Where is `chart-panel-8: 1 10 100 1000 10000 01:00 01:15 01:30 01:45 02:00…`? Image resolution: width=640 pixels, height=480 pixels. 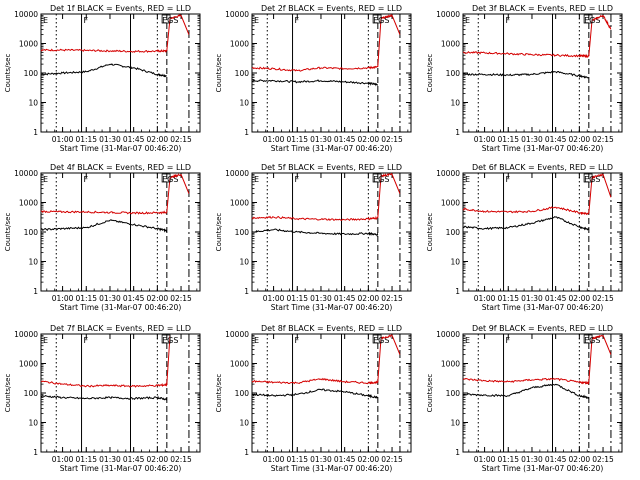
chart-panel-8: 1 10 100 1000 10000 01:00 01:15 01:30 01:45 02:00… is located at coordinates (313, 398).